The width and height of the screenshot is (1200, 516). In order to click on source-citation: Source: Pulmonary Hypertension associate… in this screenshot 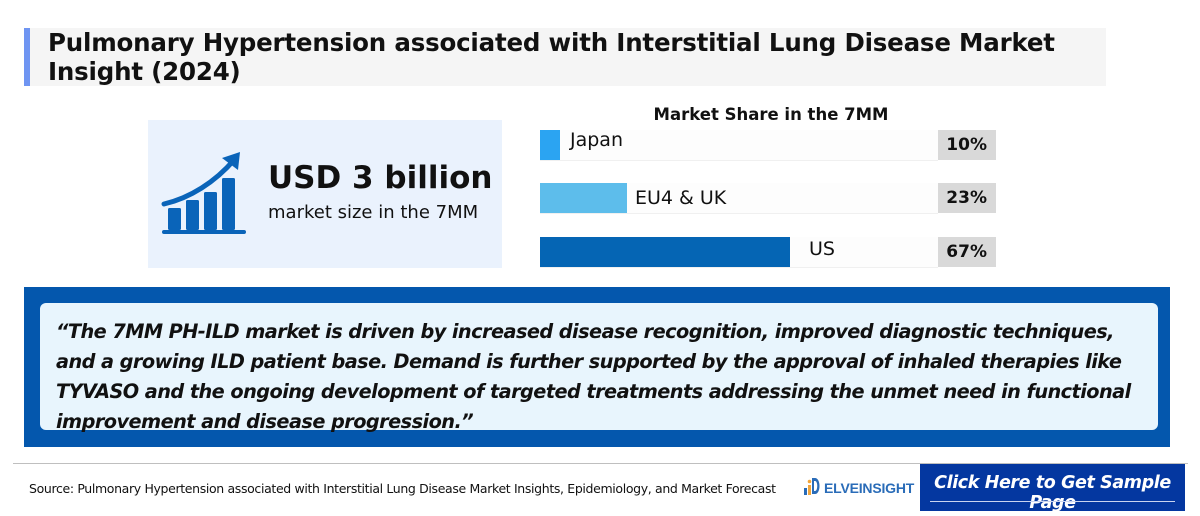, I will do `click(402, 488)`.